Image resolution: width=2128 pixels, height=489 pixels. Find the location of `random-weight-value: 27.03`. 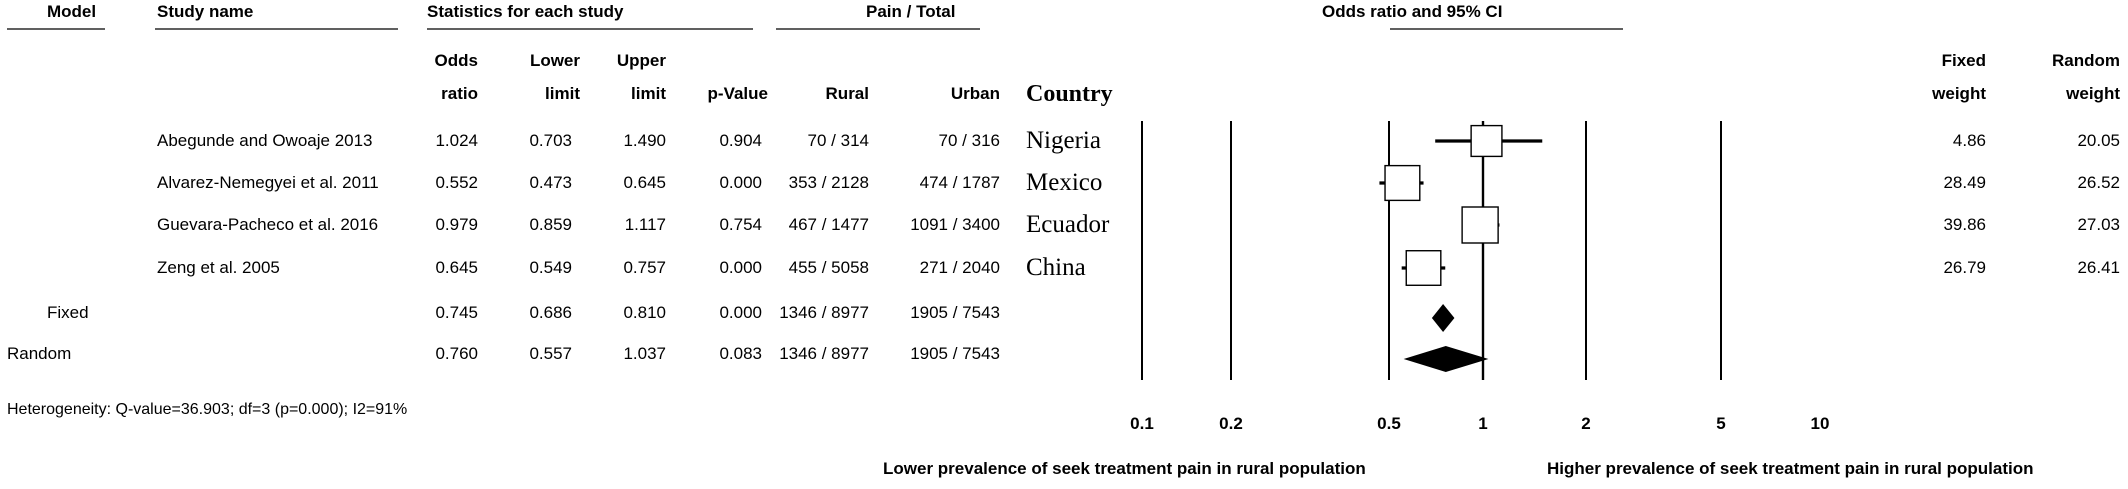

random-weight-value: 27.03 is located at coordinates (2098, 224).